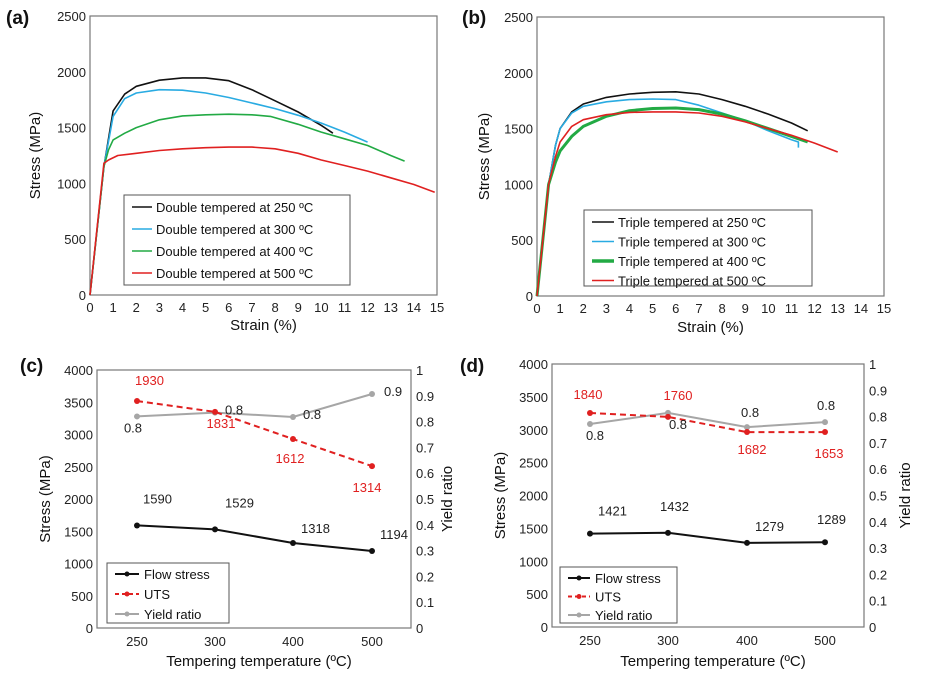  Describe the element at coordinates (747, 640) in the screenshot. I see `x-tick-label: 400` at that location.